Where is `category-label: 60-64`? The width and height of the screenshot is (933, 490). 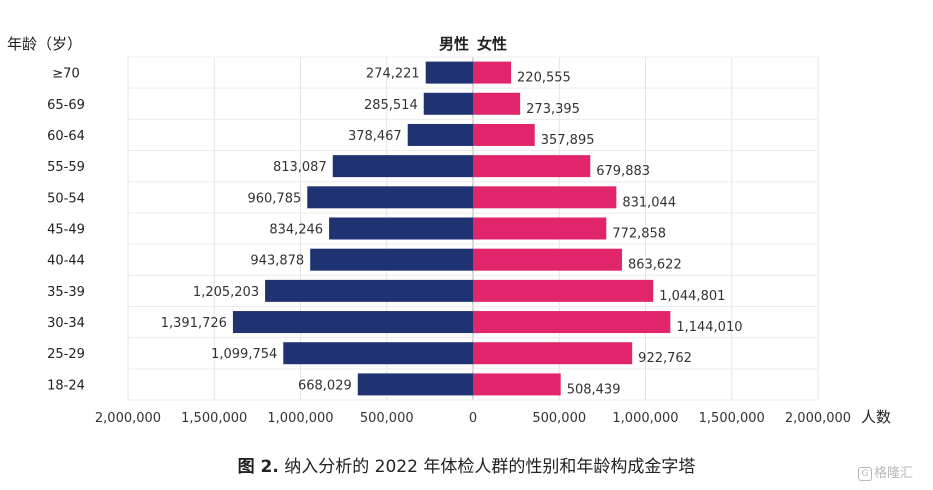 category-label: 60-64 is located at coordinates (66, 136).